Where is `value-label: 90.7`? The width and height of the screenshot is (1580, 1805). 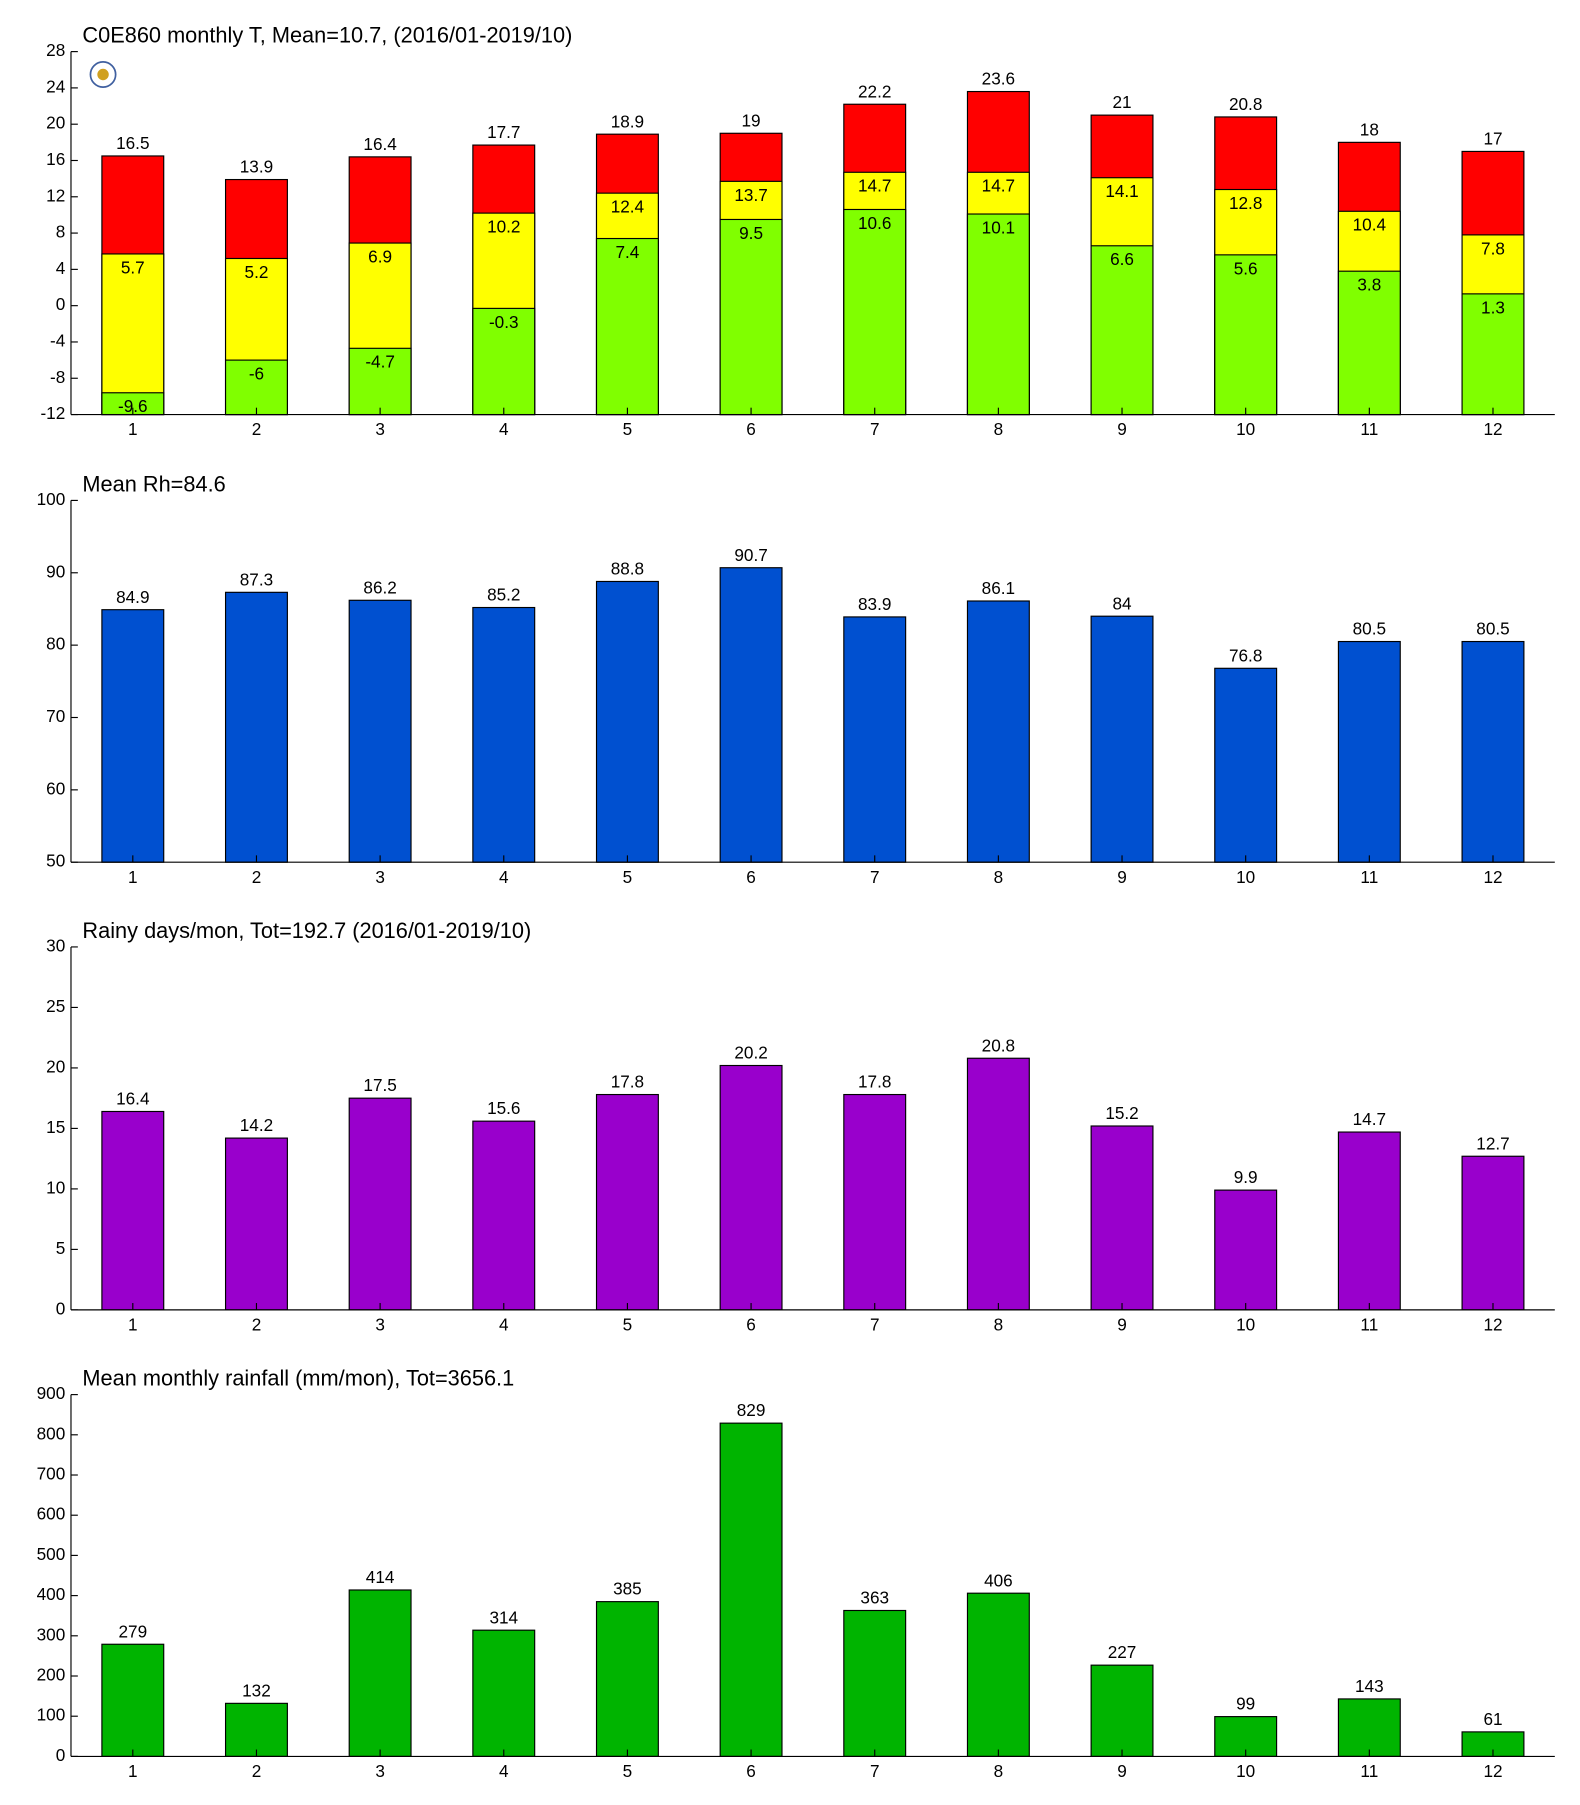 value-label: 90.7 is located at coordinates (750, 555).